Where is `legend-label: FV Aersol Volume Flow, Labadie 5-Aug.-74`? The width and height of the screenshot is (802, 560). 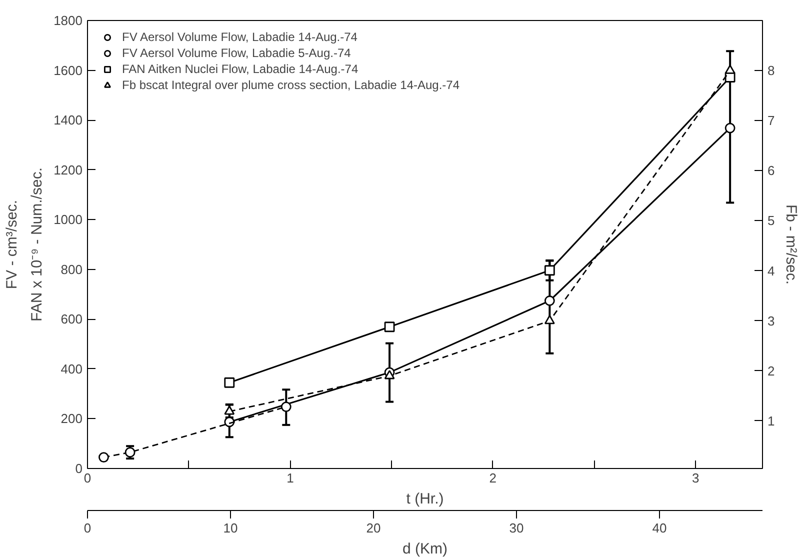 legend-label: FV Aersol Volume Flow, Labadie 5-Aug.-74 is located at coordinates (236, 53).